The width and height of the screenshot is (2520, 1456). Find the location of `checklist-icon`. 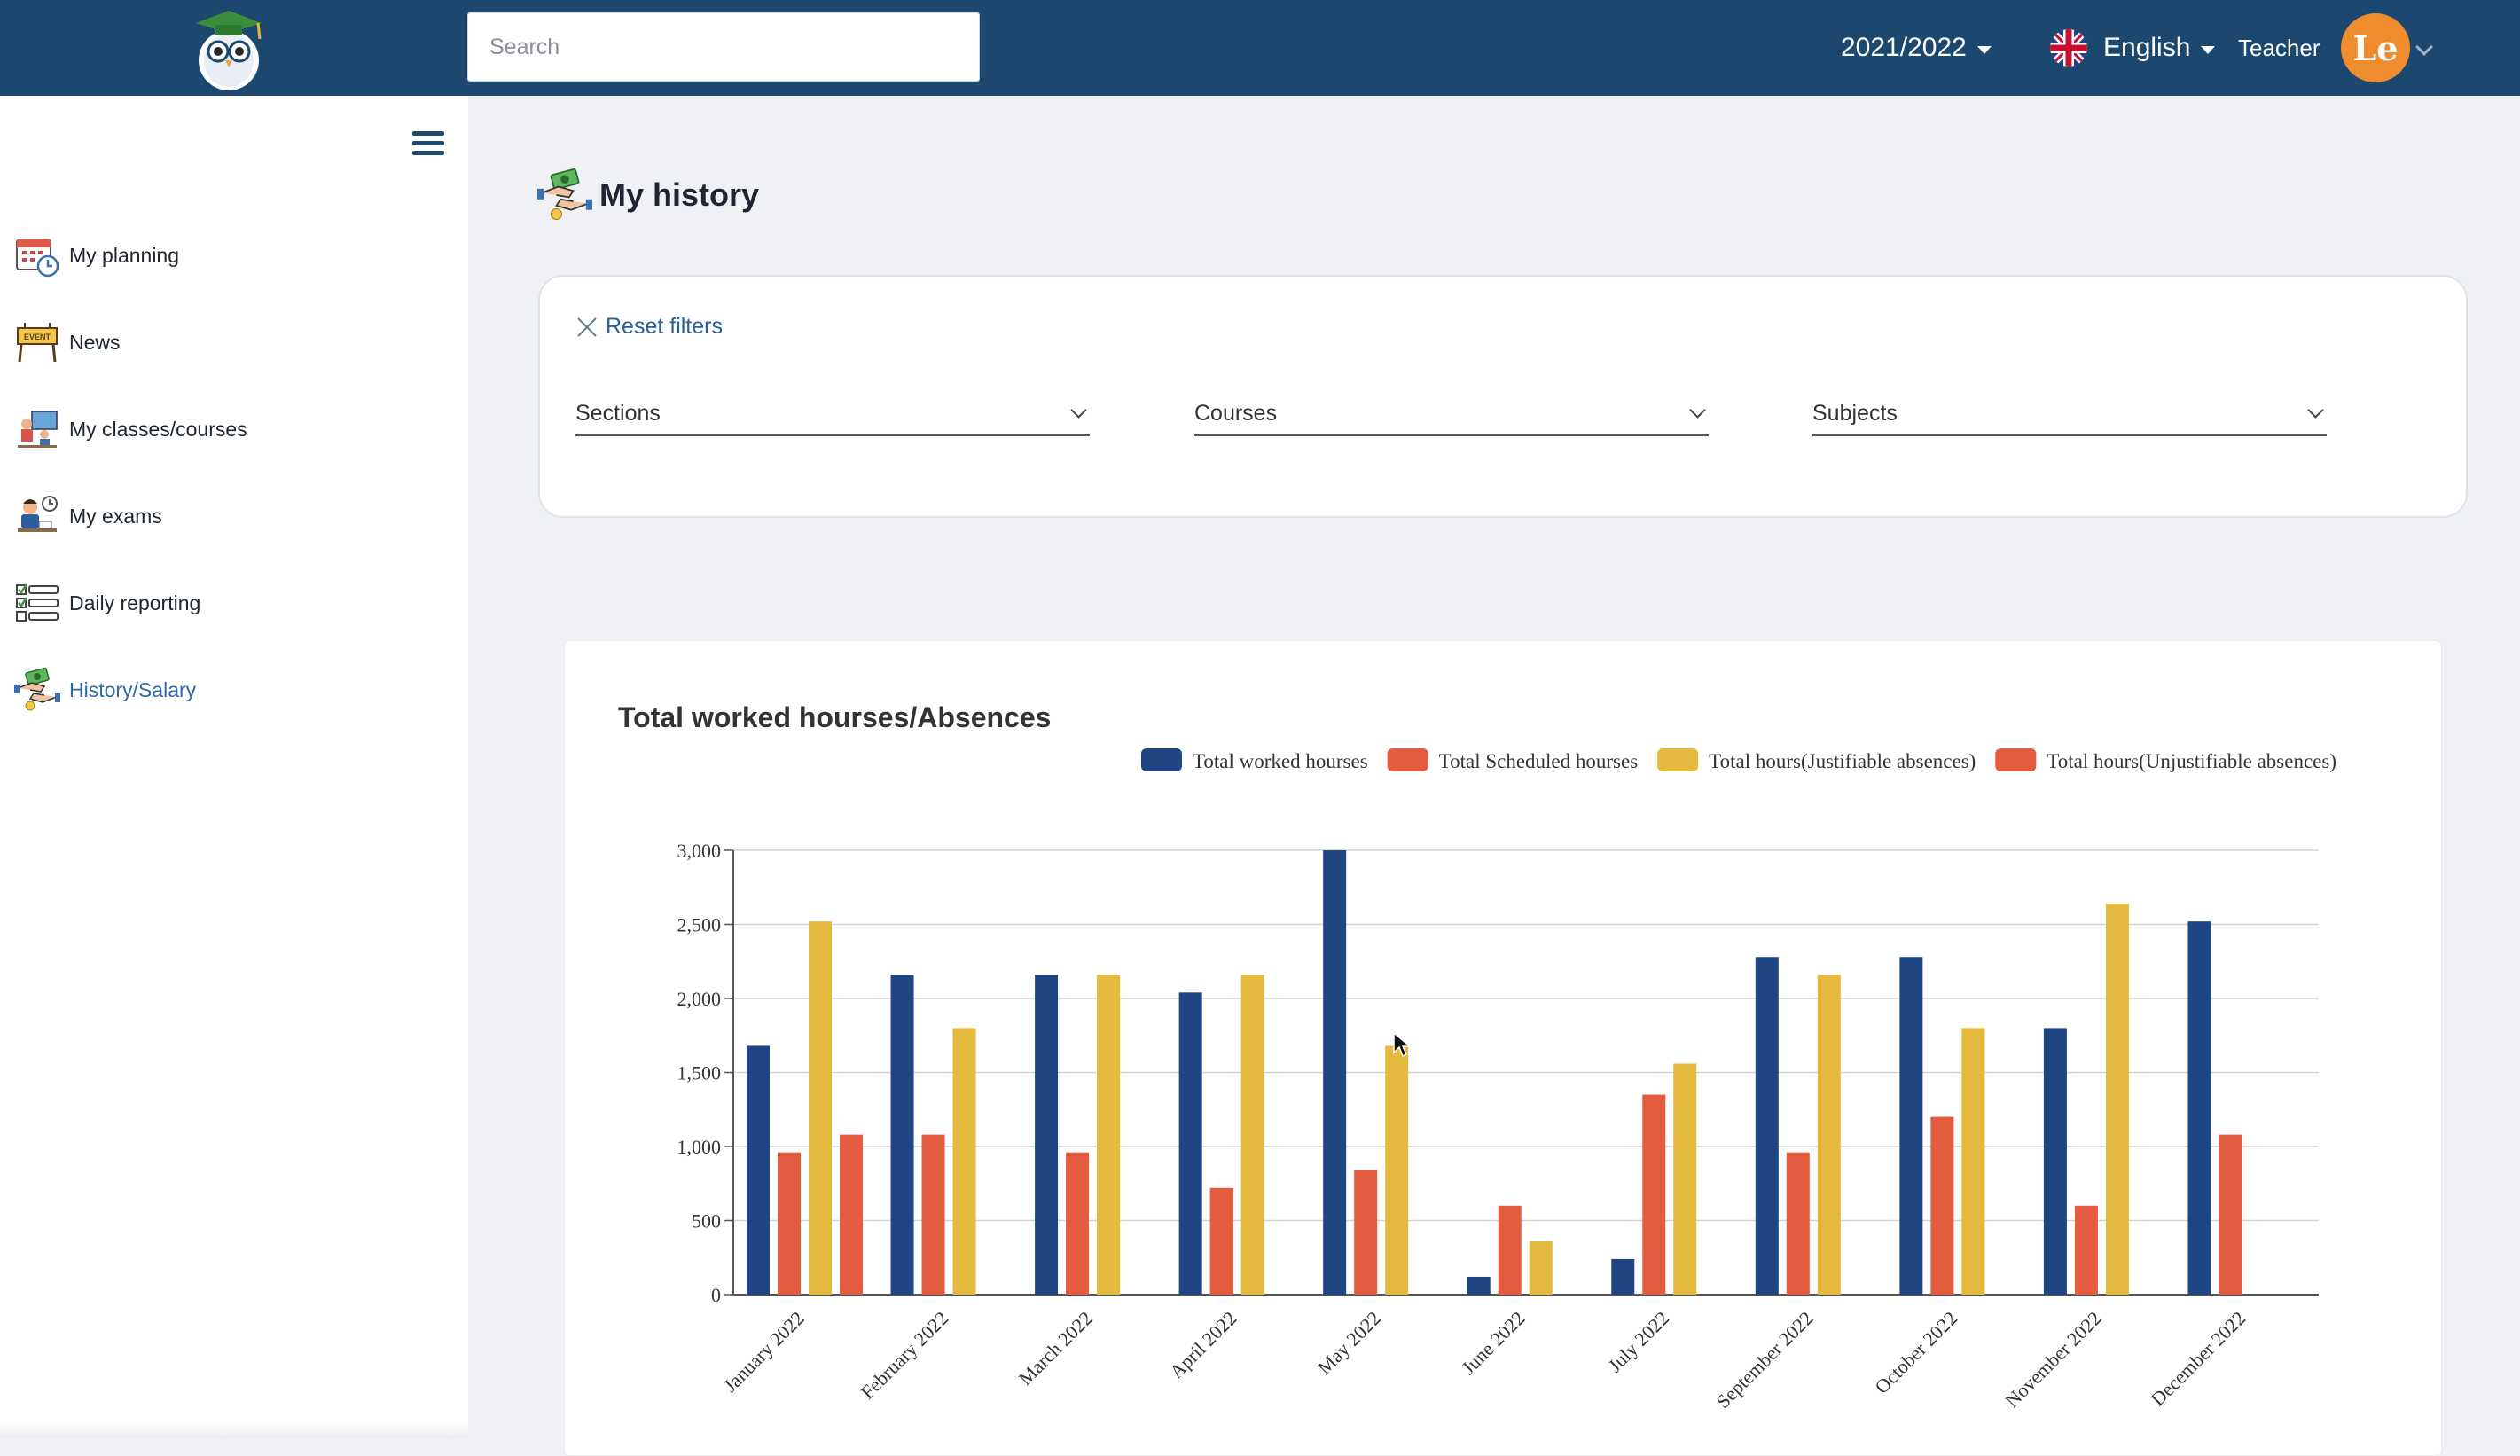

checklist-icon is located at coordinates (37, 602).